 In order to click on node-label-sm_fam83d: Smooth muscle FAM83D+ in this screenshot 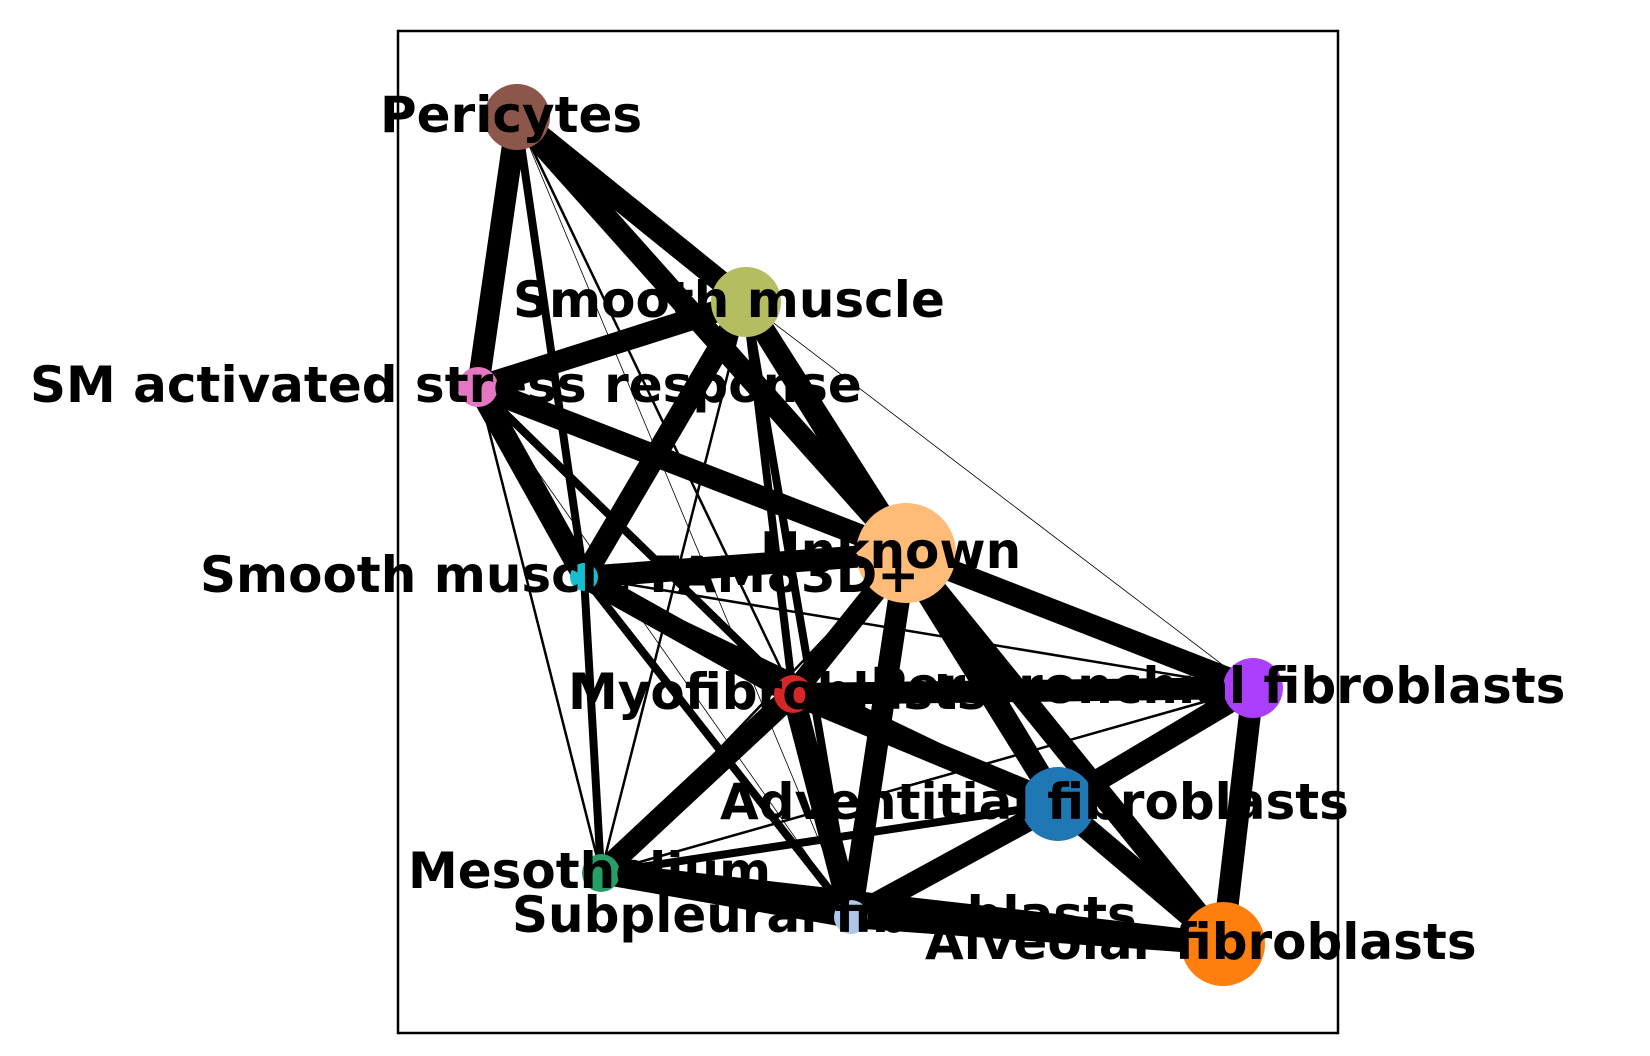, I will do `click(559, 575)`.